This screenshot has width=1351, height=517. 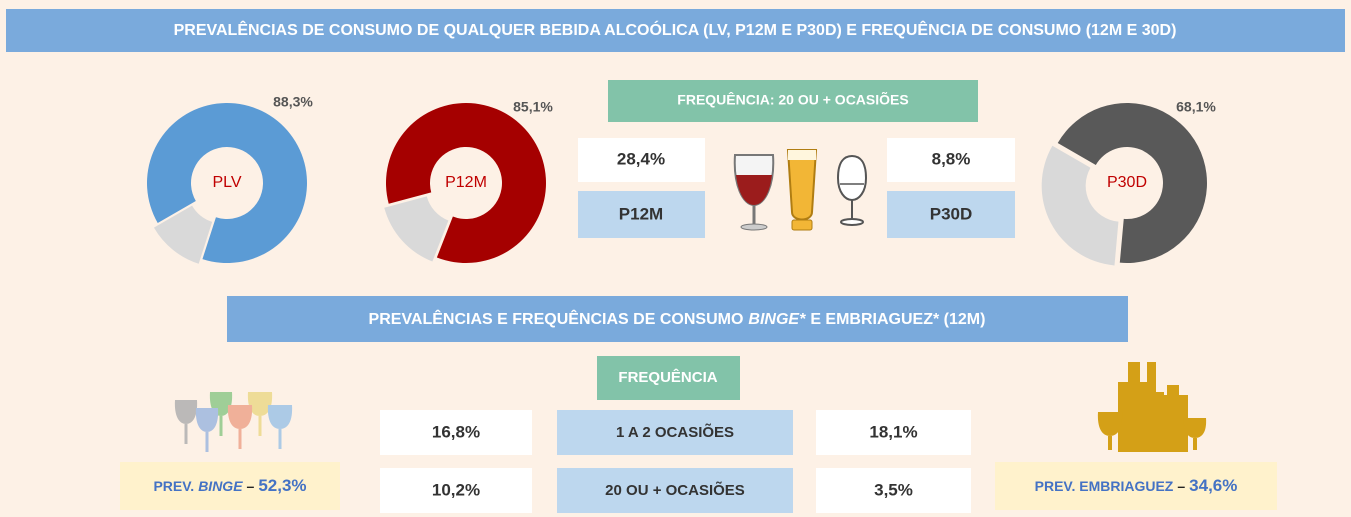 I want to click on row-right: 18,1%, so click(x=893, y=431).